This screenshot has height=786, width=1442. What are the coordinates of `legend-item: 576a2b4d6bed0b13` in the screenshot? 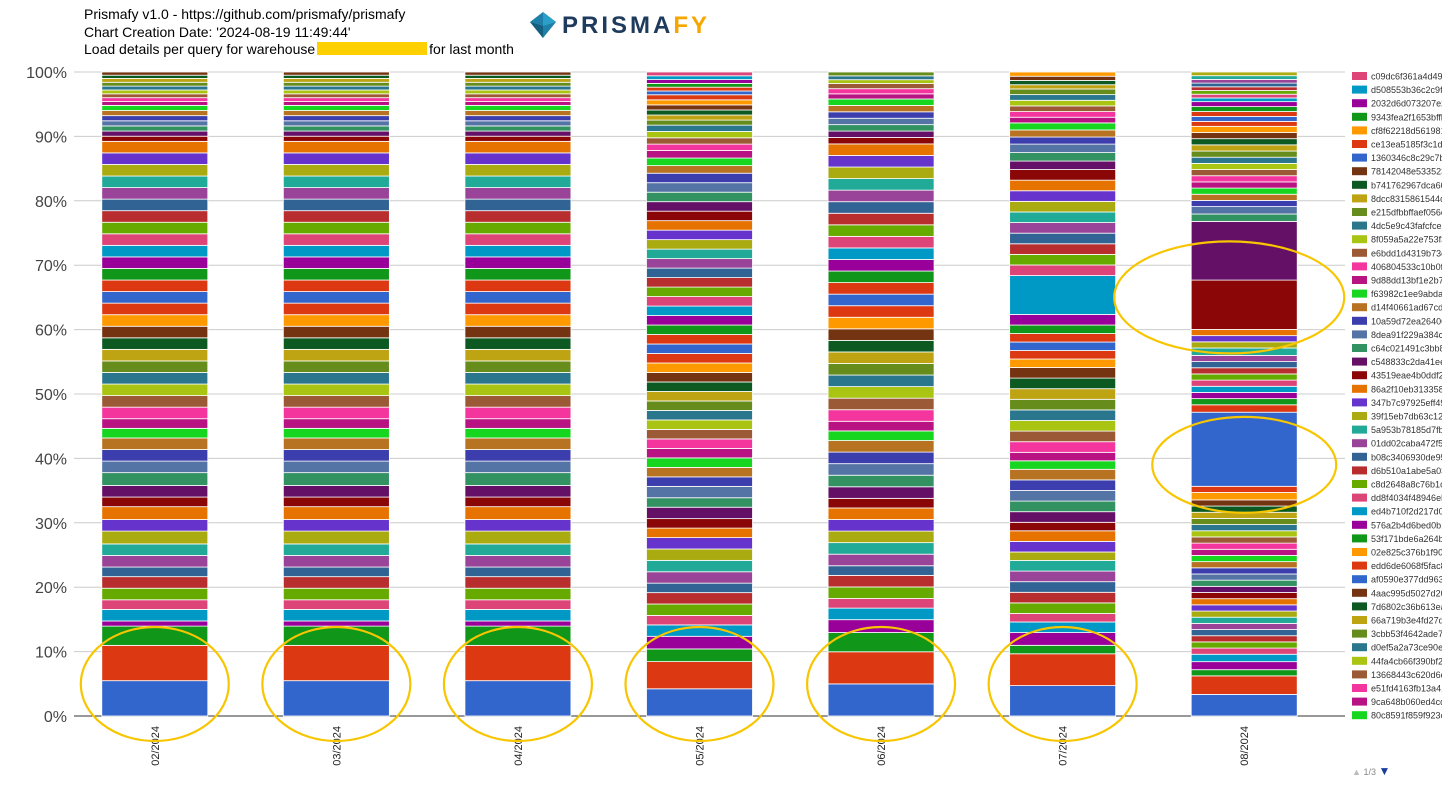 It's located at (1397, 525).